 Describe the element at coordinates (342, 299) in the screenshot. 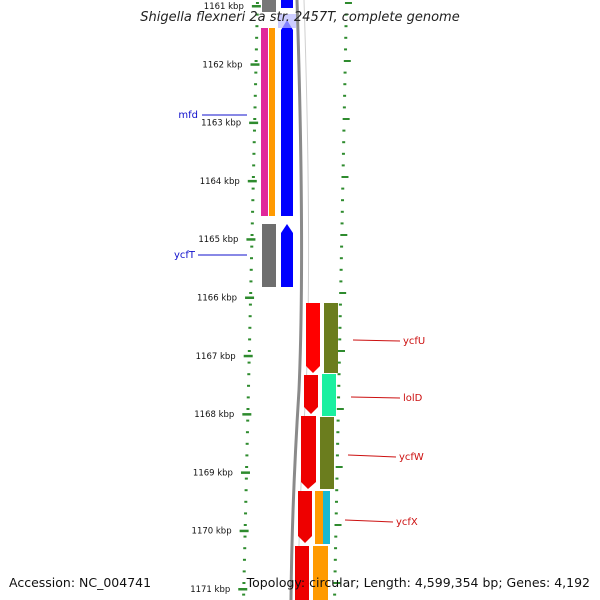

I see `ruler-dots-right` at that location.